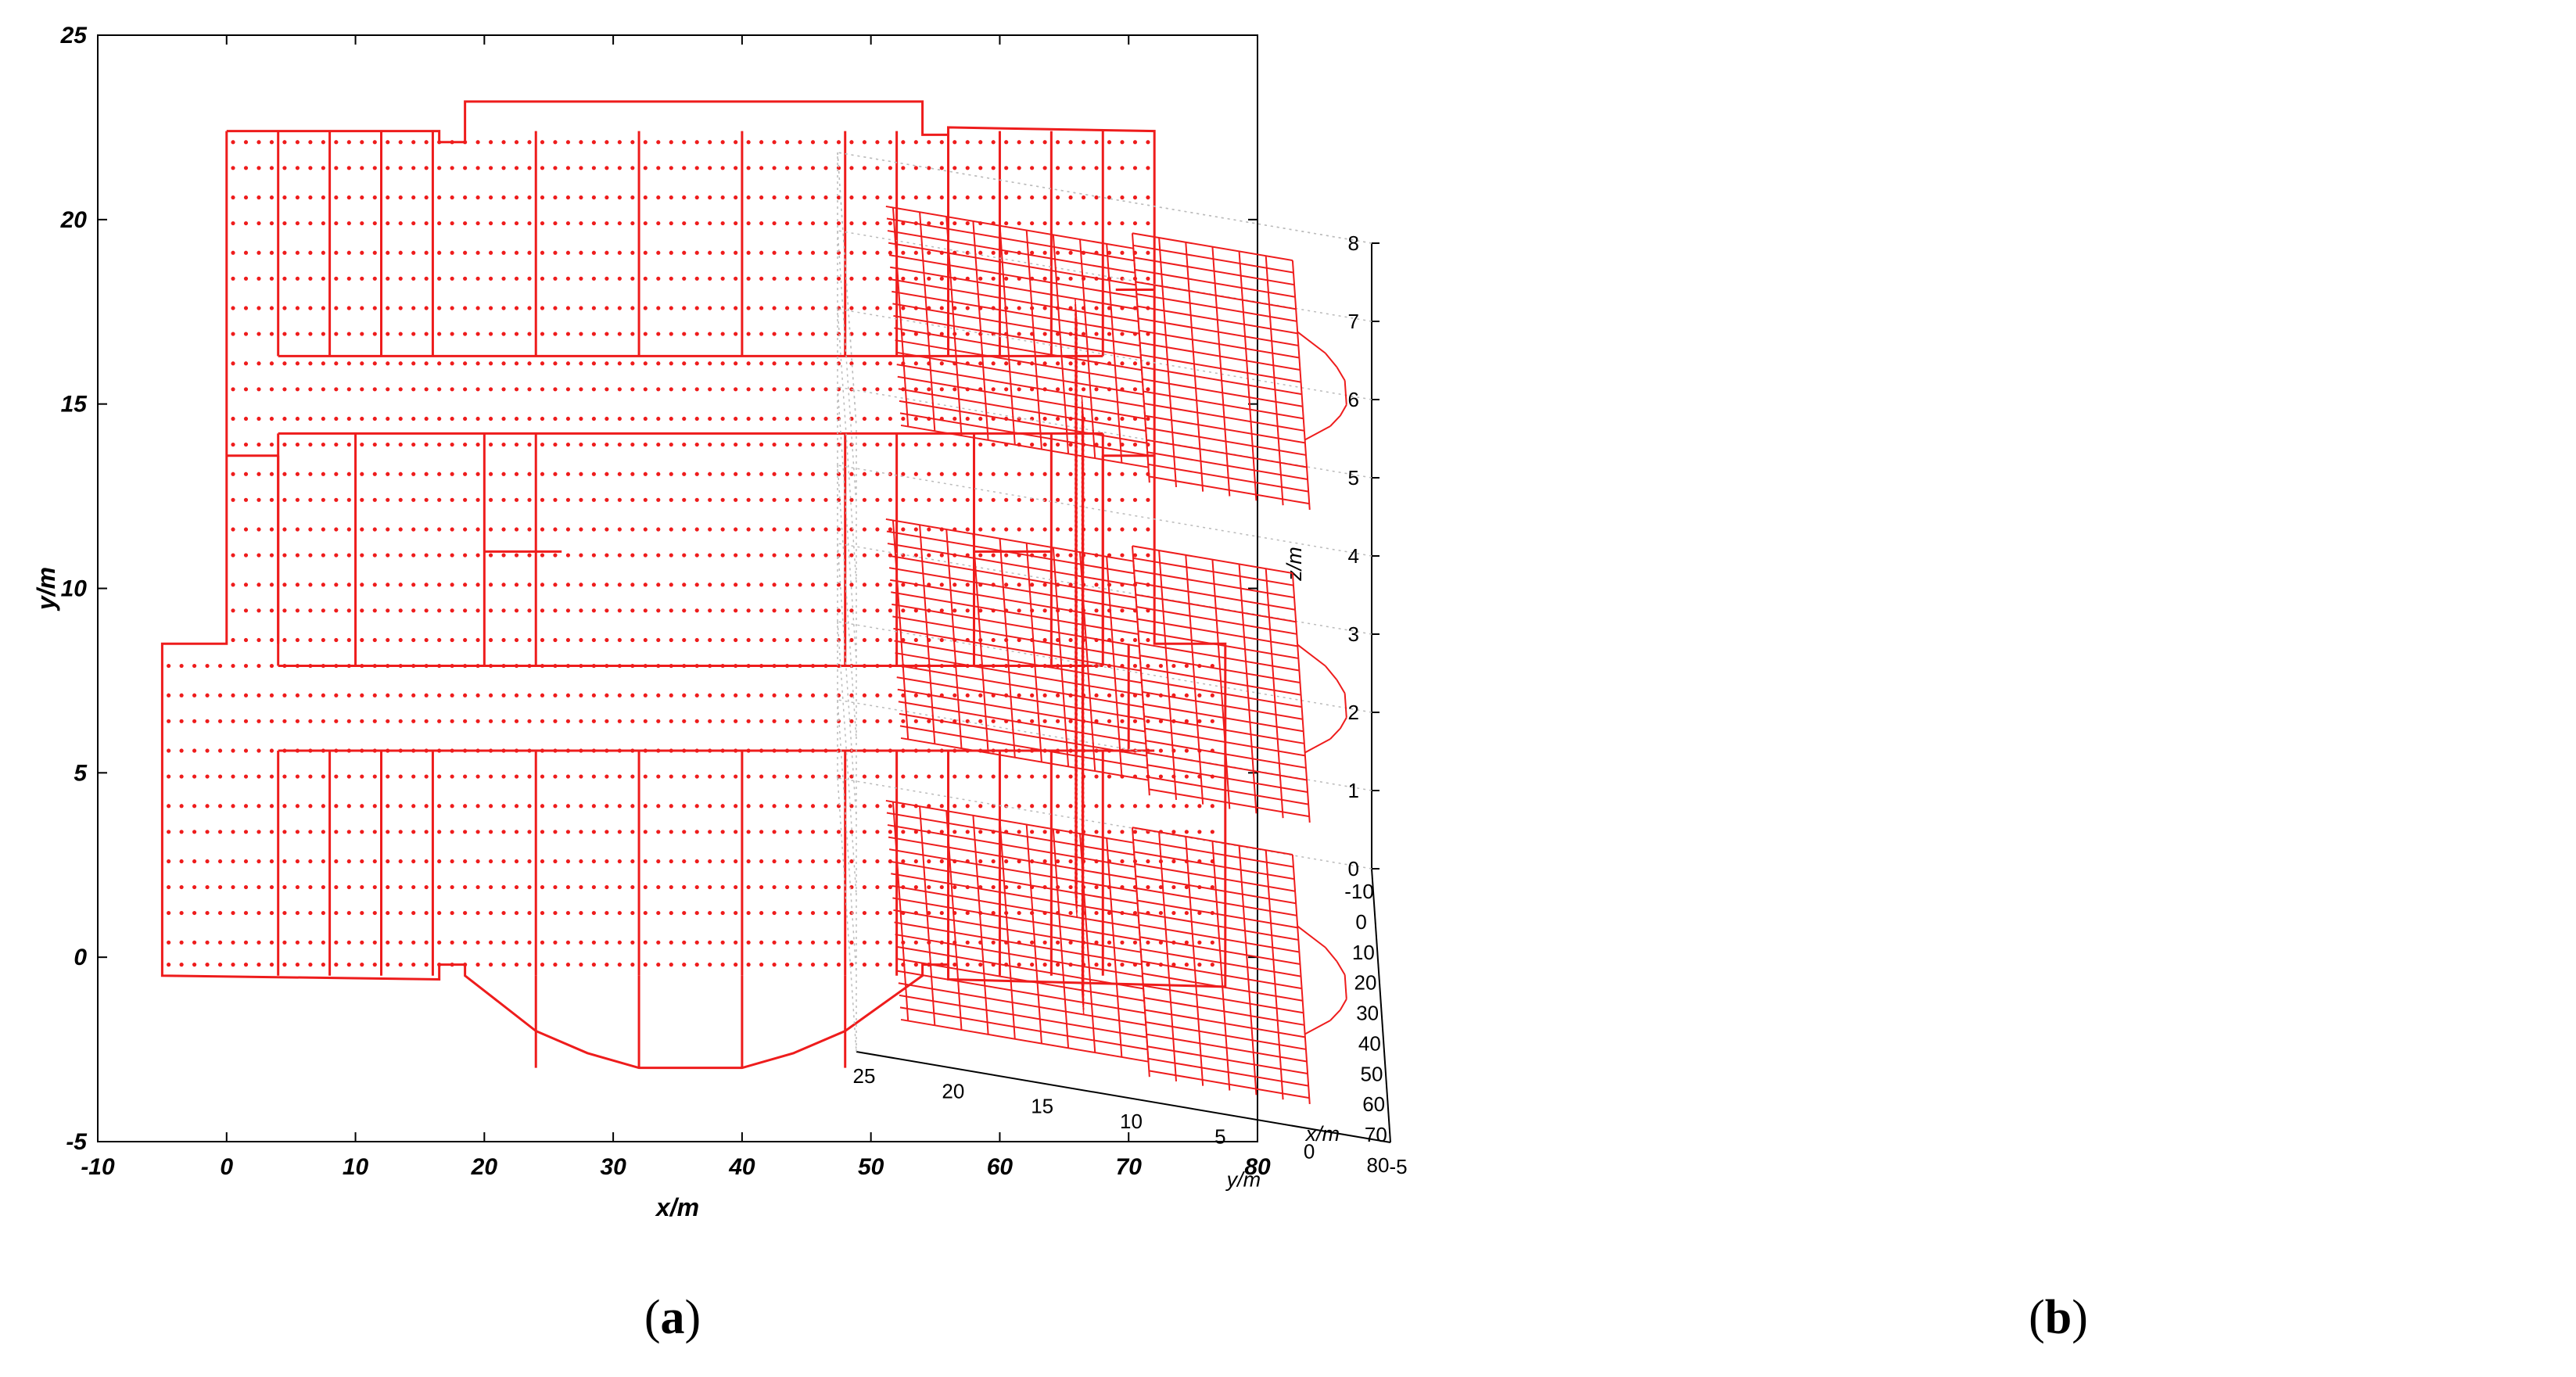 The width and height of the screenshot is (2576, 1377). Describe the element at coordinates (1042, 1106) in the screenshot. I see `y-tick-label-b: 15` at that location.